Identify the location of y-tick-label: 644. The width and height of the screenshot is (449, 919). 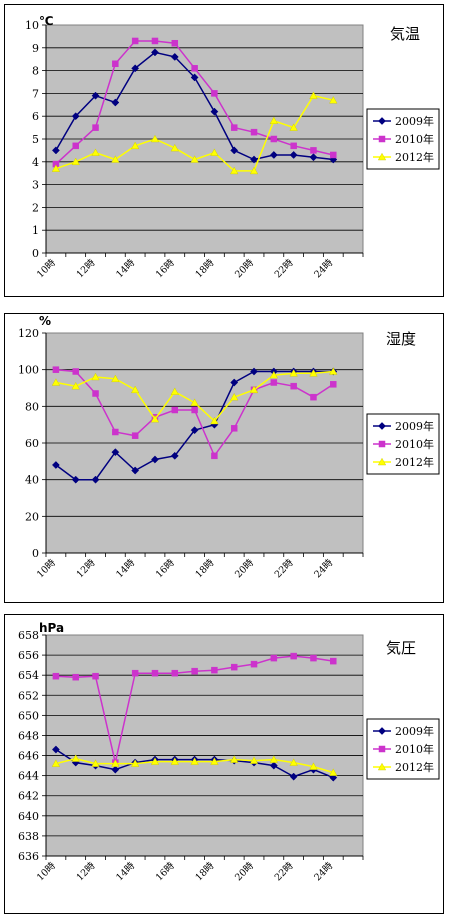
(28, 776).